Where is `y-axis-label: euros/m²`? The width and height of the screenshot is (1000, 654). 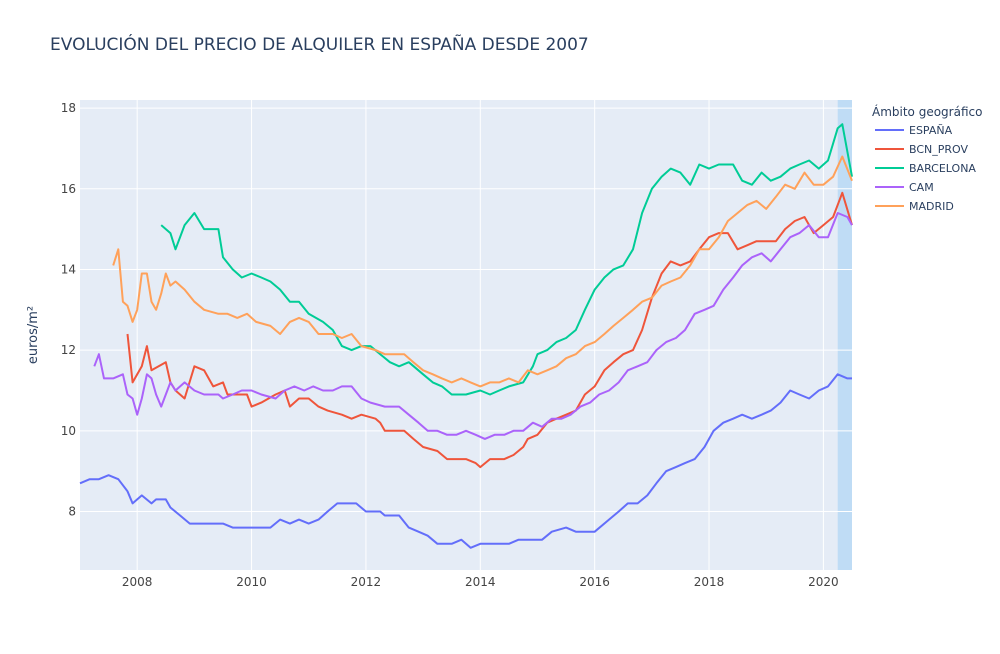 y-axis-label: euros/m² is located at coordinates (33, 335).